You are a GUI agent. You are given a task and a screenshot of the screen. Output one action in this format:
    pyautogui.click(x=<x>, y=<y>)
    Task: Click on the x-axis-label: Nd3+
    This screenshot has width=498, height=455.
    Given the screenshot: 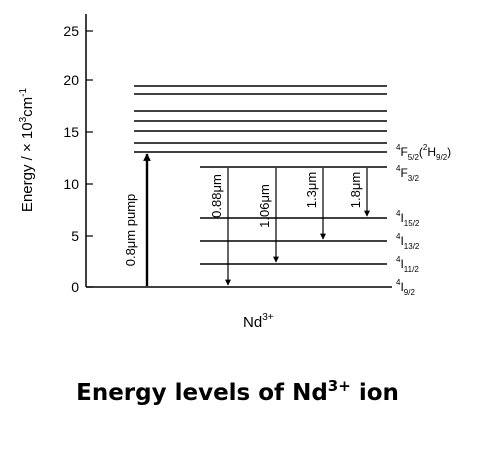 What is the action you would take?
    pyautogui.click(x=258, y=321)
    